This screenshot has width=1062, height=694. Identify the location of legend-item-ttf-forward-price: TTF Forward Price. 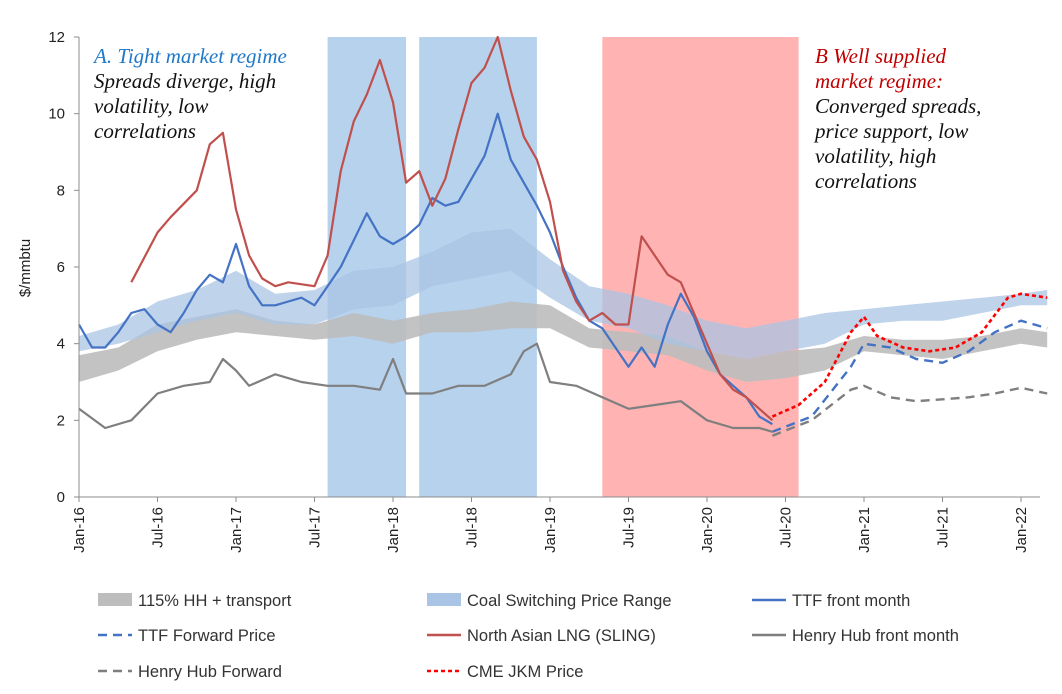
(187, 636).